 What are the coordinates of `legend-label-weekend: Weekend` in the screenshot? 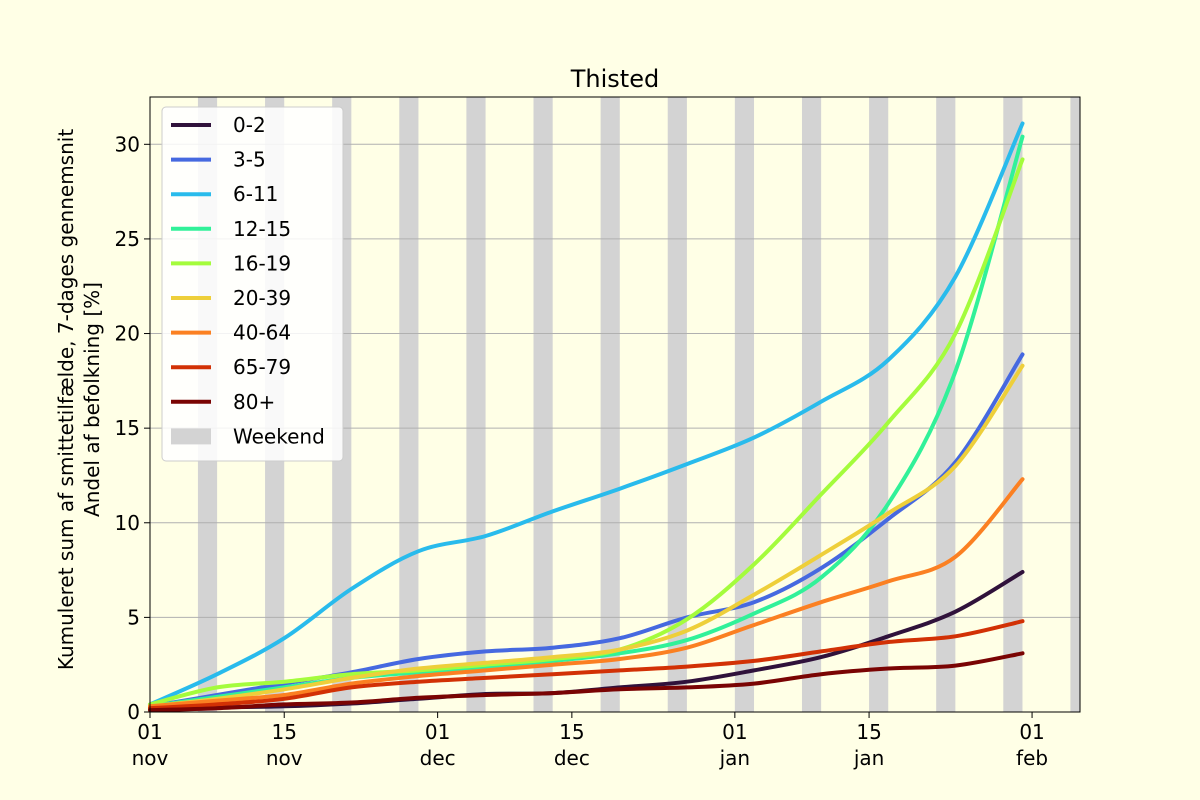 It's located at (279, 436).